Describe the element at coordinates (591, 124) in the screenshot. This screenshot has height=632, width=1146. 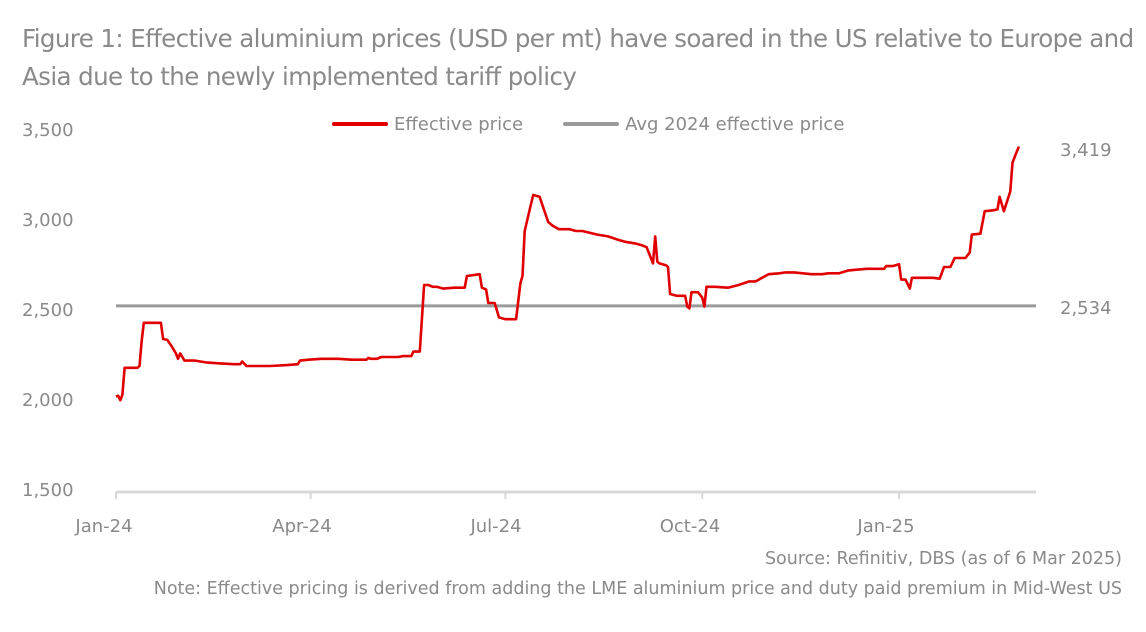
I see `legend-swatch-avg-2024` at that location.